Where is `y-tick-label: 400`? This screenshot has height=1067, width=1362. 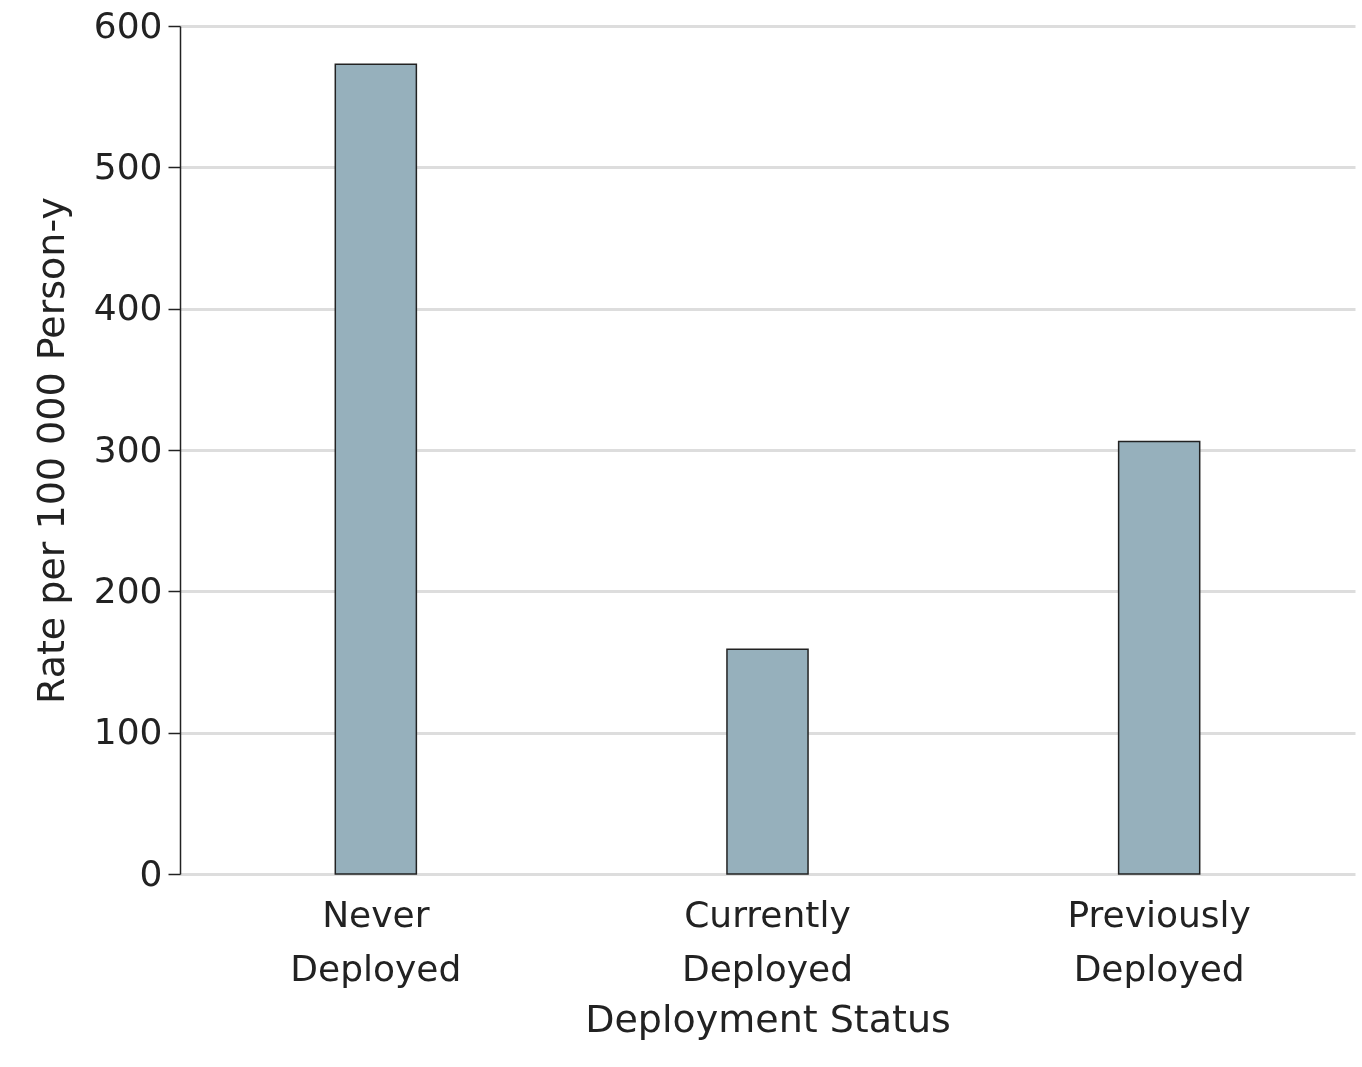
y-tick-label: 400 is located at coordinates (128, 308).